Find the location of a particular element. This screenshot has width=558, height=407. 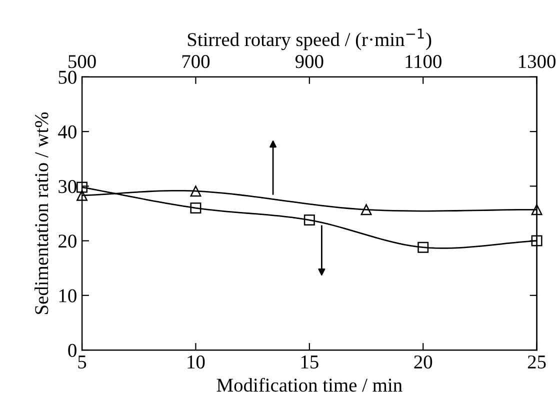

y-tick-label: 50 is located at coordinates (67, 77).